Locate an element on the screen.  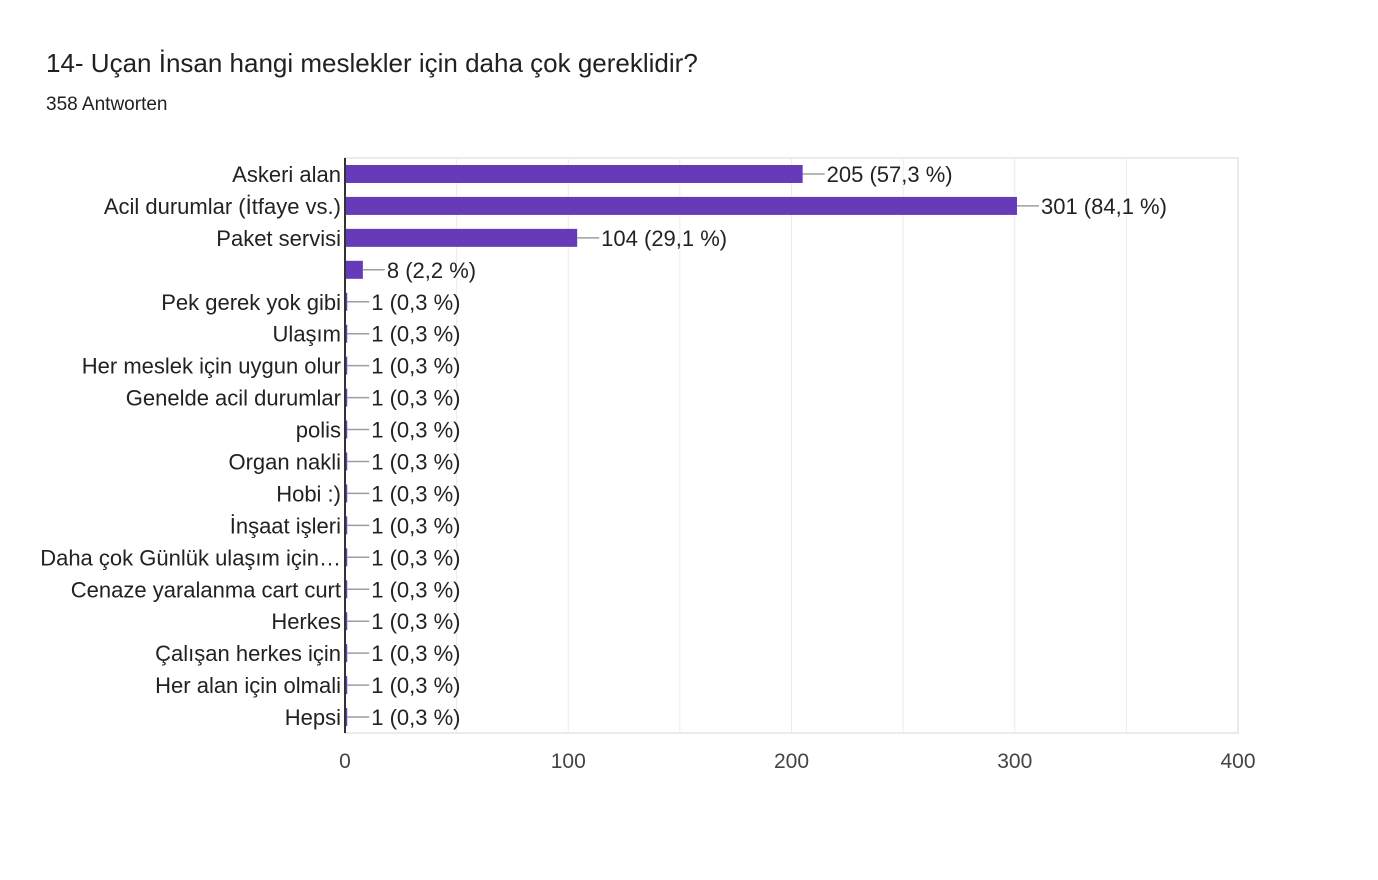
category-label: İnşaat işleri is located at coordinates (285, 525).